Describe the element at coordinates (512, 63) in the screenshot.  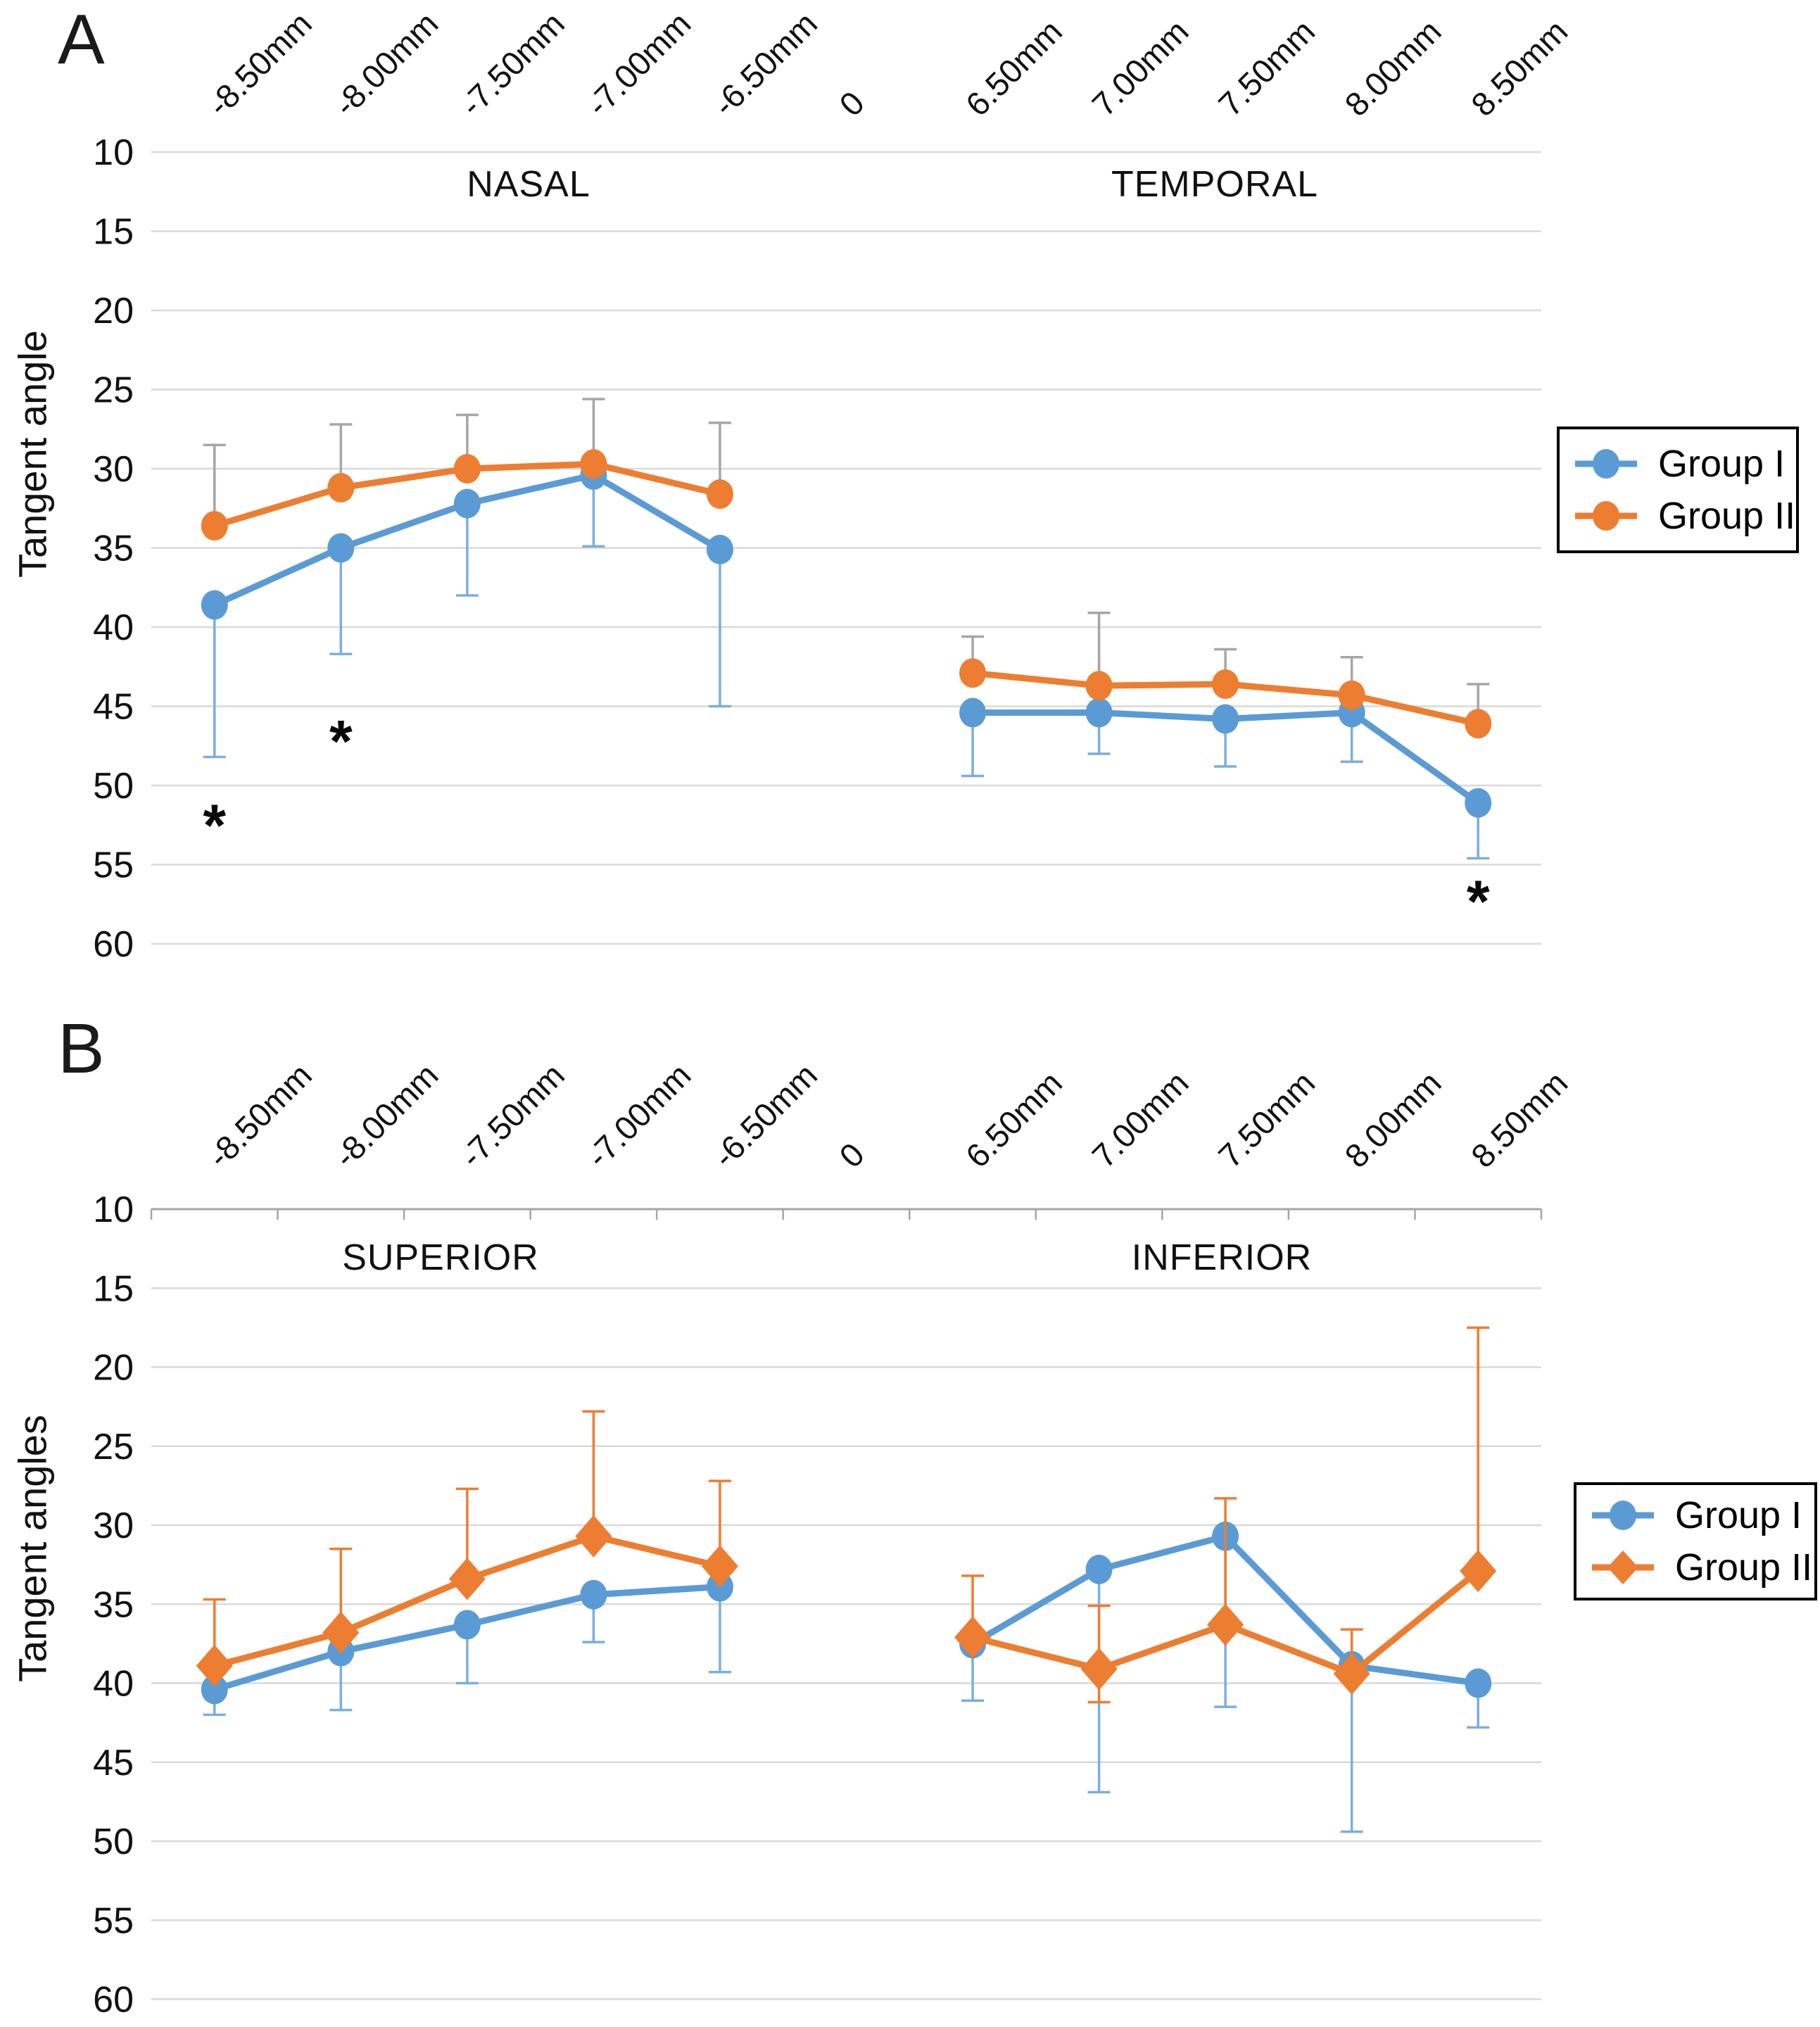
I see `x-axis-label: -7.50mm` at that location.